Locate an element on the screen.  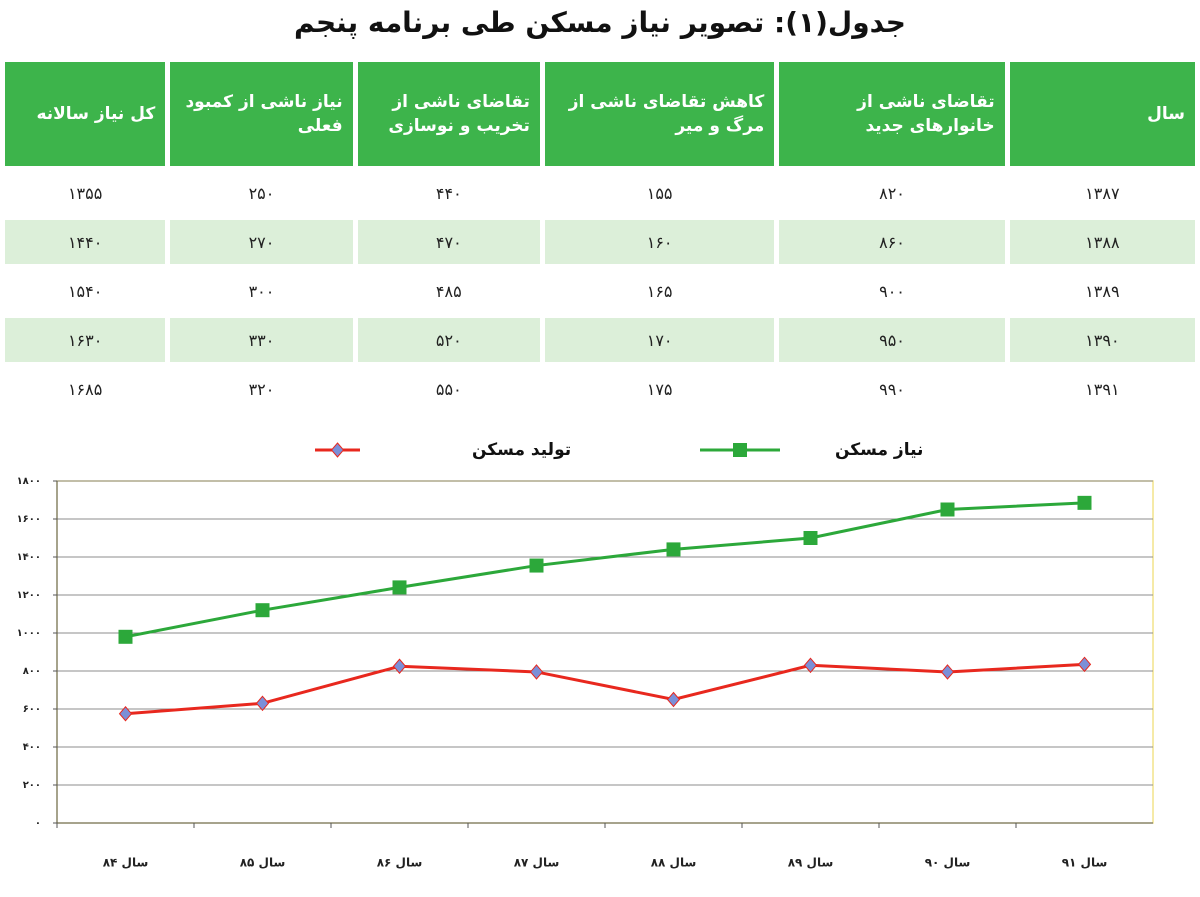
table-cell: ۲۵۰ is located at coordinates (261, 193).